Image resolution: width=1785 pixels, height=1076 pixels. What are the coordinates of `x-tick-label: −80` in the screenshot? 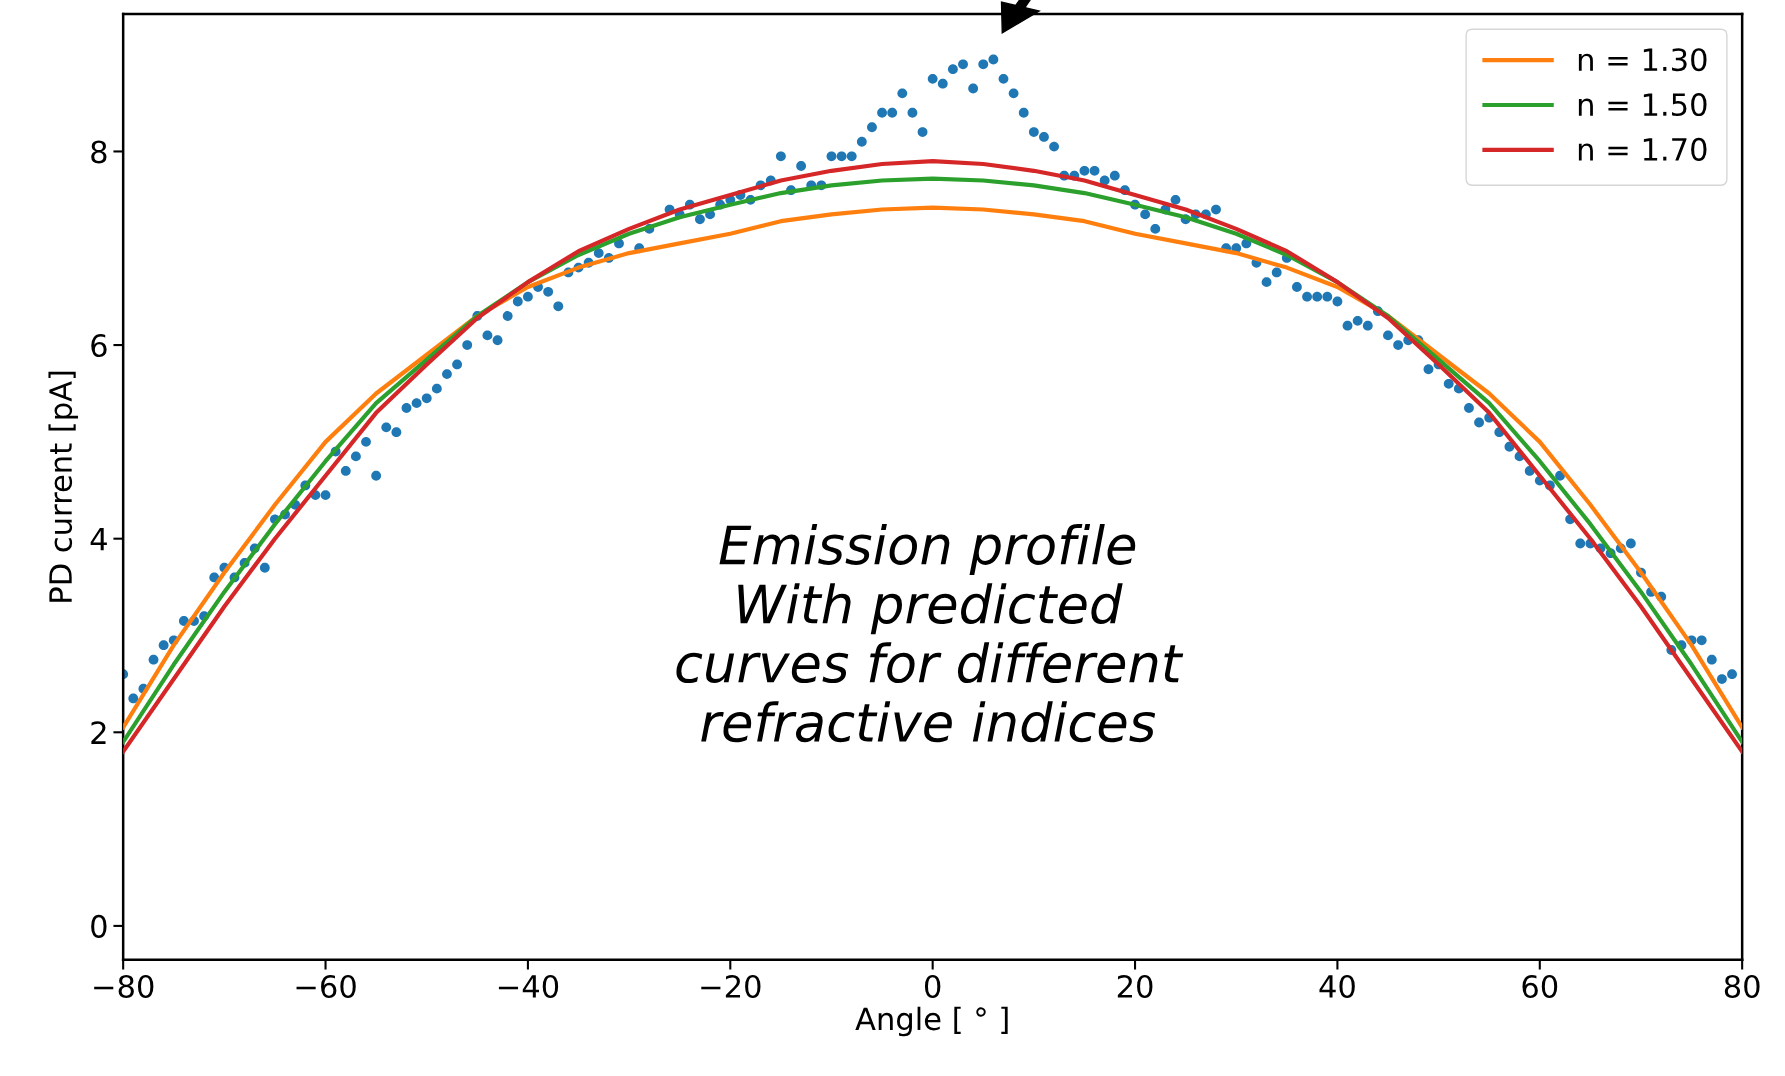 It's located at (124, 986).